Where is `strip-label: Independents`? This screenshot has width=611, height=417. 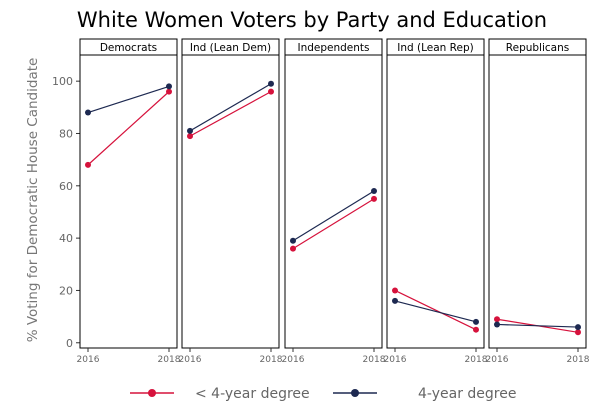 strip-label: Independents is located at coordinates (333, 48).